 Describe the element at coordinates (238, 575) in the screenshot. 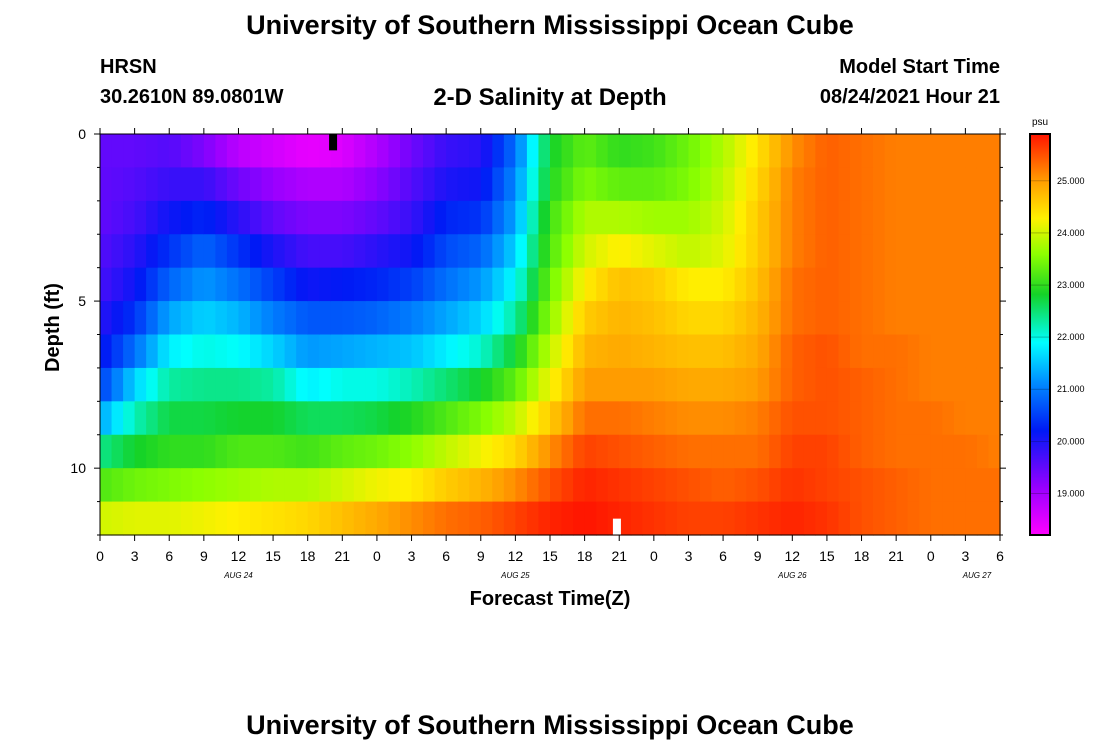

I see `date-label: AUG 24` at that location.